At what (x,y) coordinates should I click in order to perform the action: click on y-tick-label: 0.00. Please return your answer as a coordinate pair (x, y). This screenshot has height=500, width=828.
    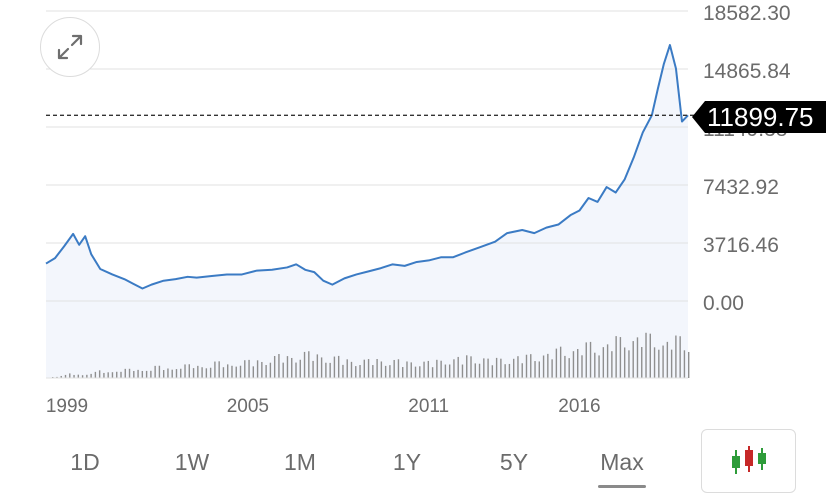
    Looking at the image, I should click on (723, 303).